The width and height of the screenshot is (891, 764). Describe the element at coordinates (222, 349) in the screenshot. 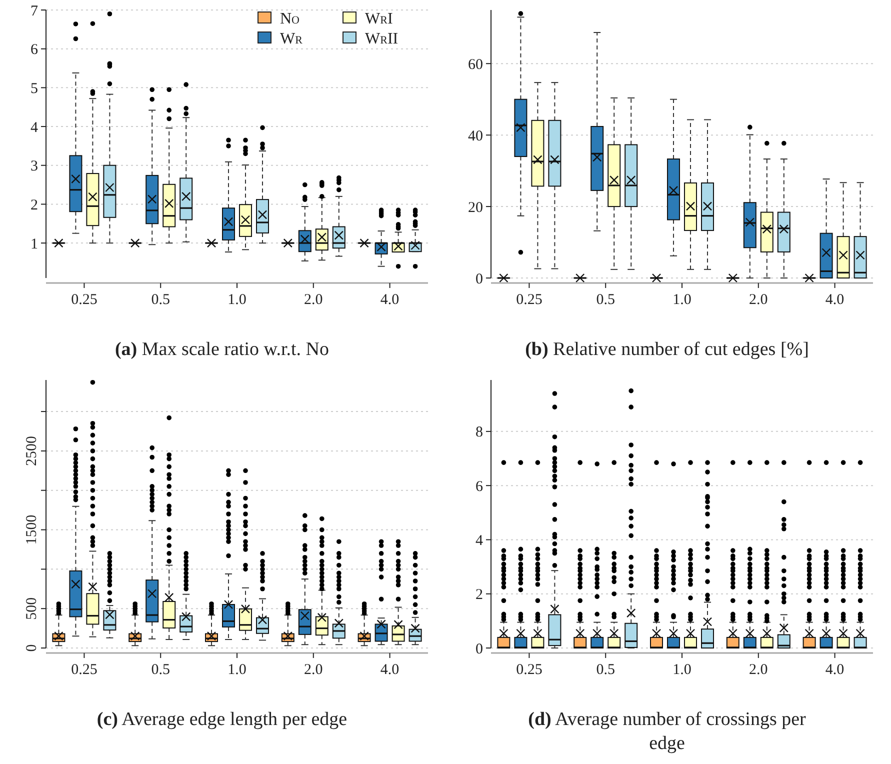

I see `text: (a) Max scale ratio w.r.t. No` at that location.